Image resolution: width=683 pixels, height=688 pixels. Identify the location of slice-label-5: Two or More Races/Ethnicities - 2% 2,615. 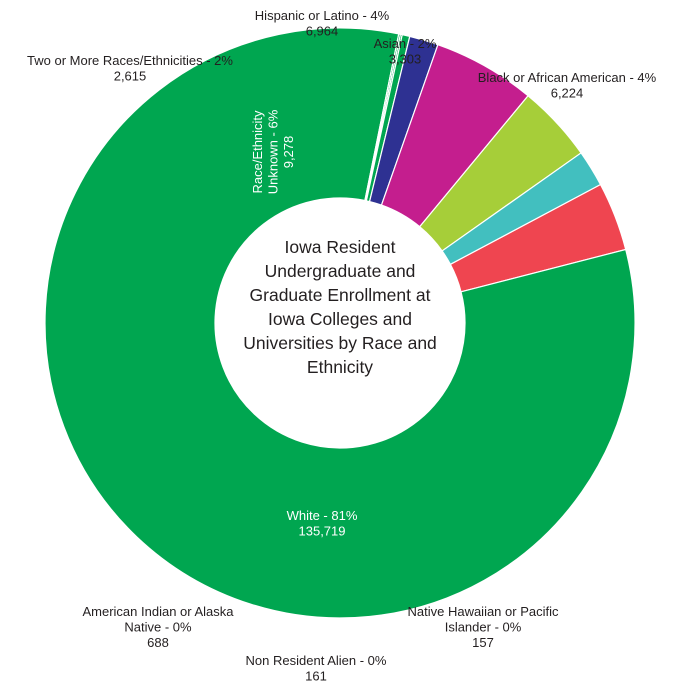
(130, 68).